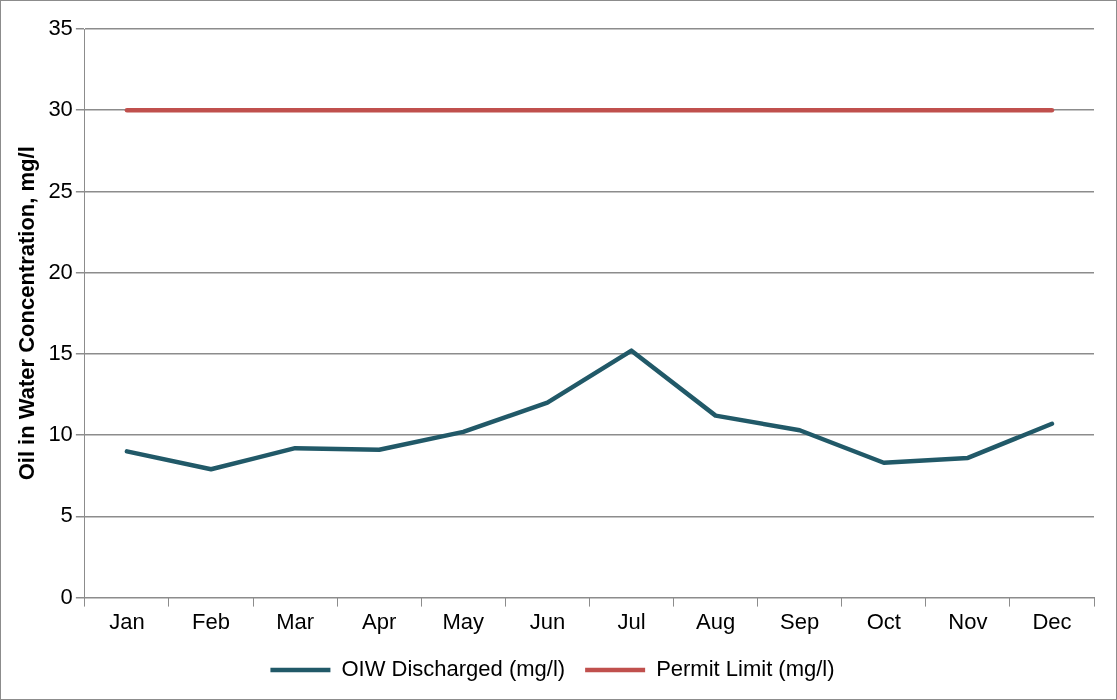 The width and height of the screenshot is (1117, 700). What do you see at coordinates (453, 669) in the screenshot?
I see `legend-label: OIW Discharged (mg/l)` at bounding box center [453, 669].